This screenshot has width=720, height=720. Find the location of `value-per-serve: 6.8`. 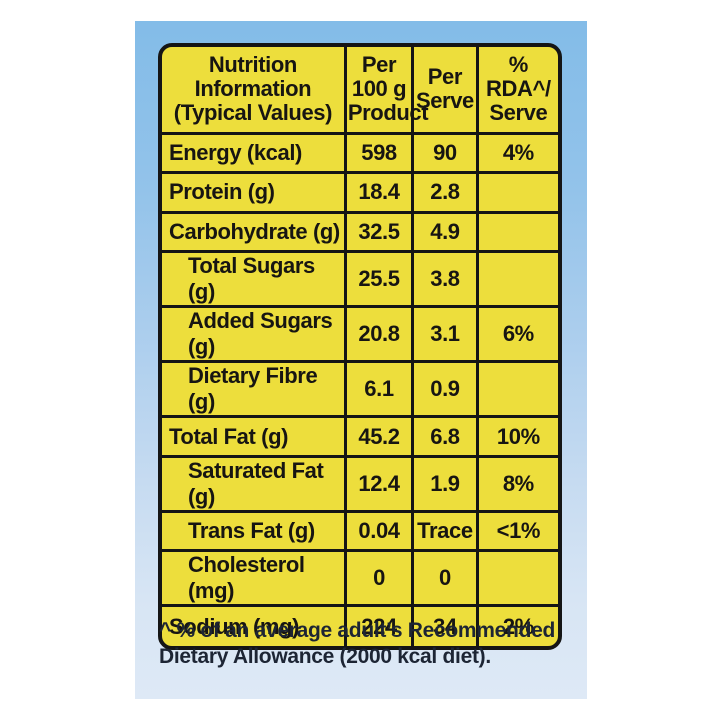

value-per-serve: 6.8 is located at coordinates (445, 436).